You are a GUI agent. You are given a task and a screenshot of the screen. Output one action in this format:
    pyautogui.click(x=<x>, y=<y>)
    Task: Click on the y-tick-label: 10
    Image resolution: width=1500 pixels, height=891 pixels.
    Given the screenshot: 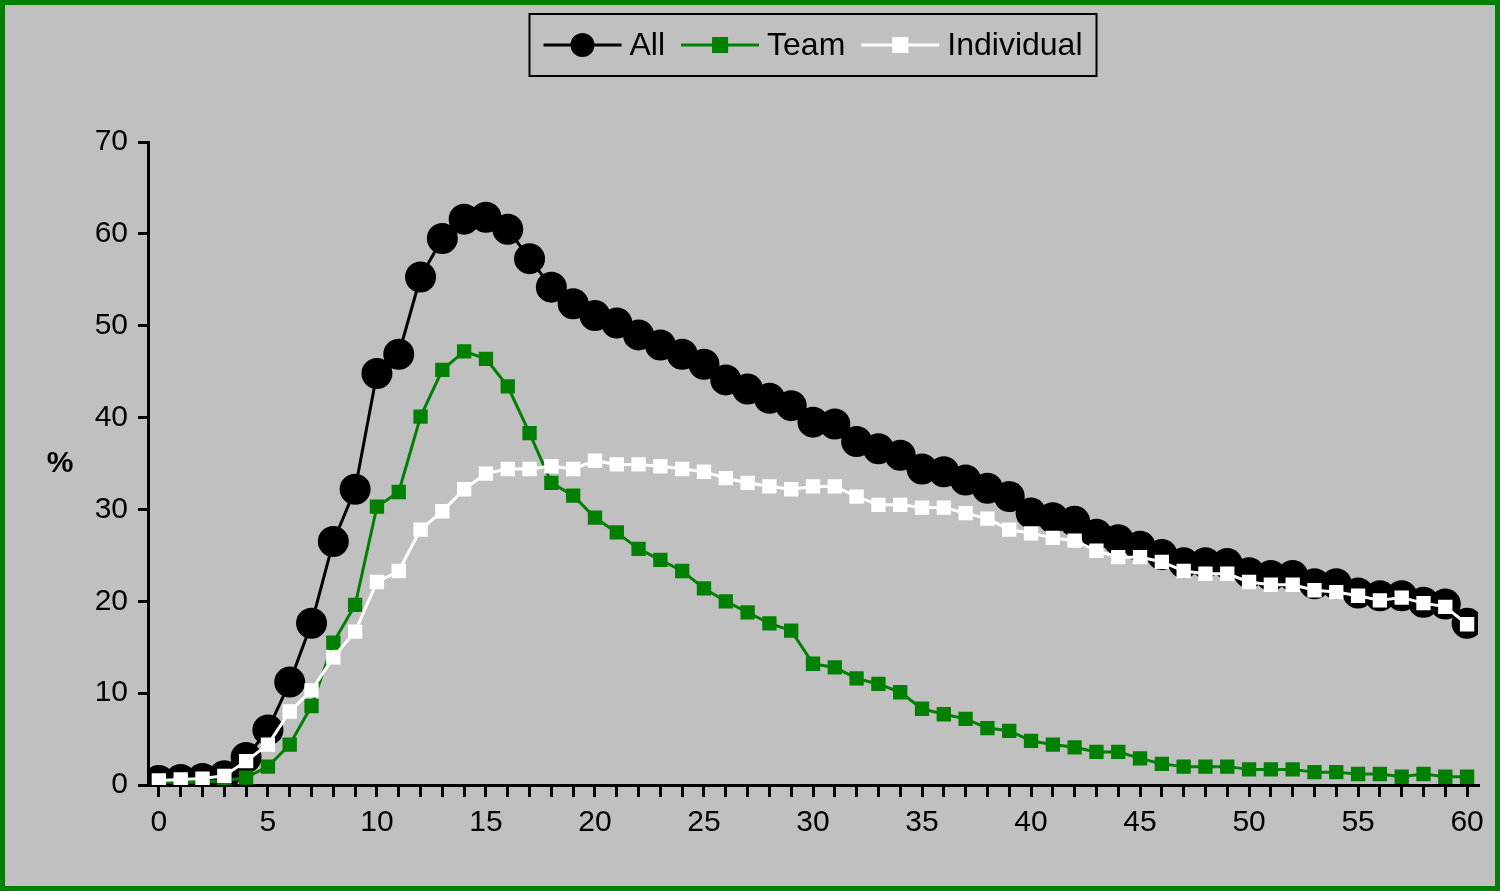 What is the action you would take?
    pyautogui.click(x=111, y=691)
    